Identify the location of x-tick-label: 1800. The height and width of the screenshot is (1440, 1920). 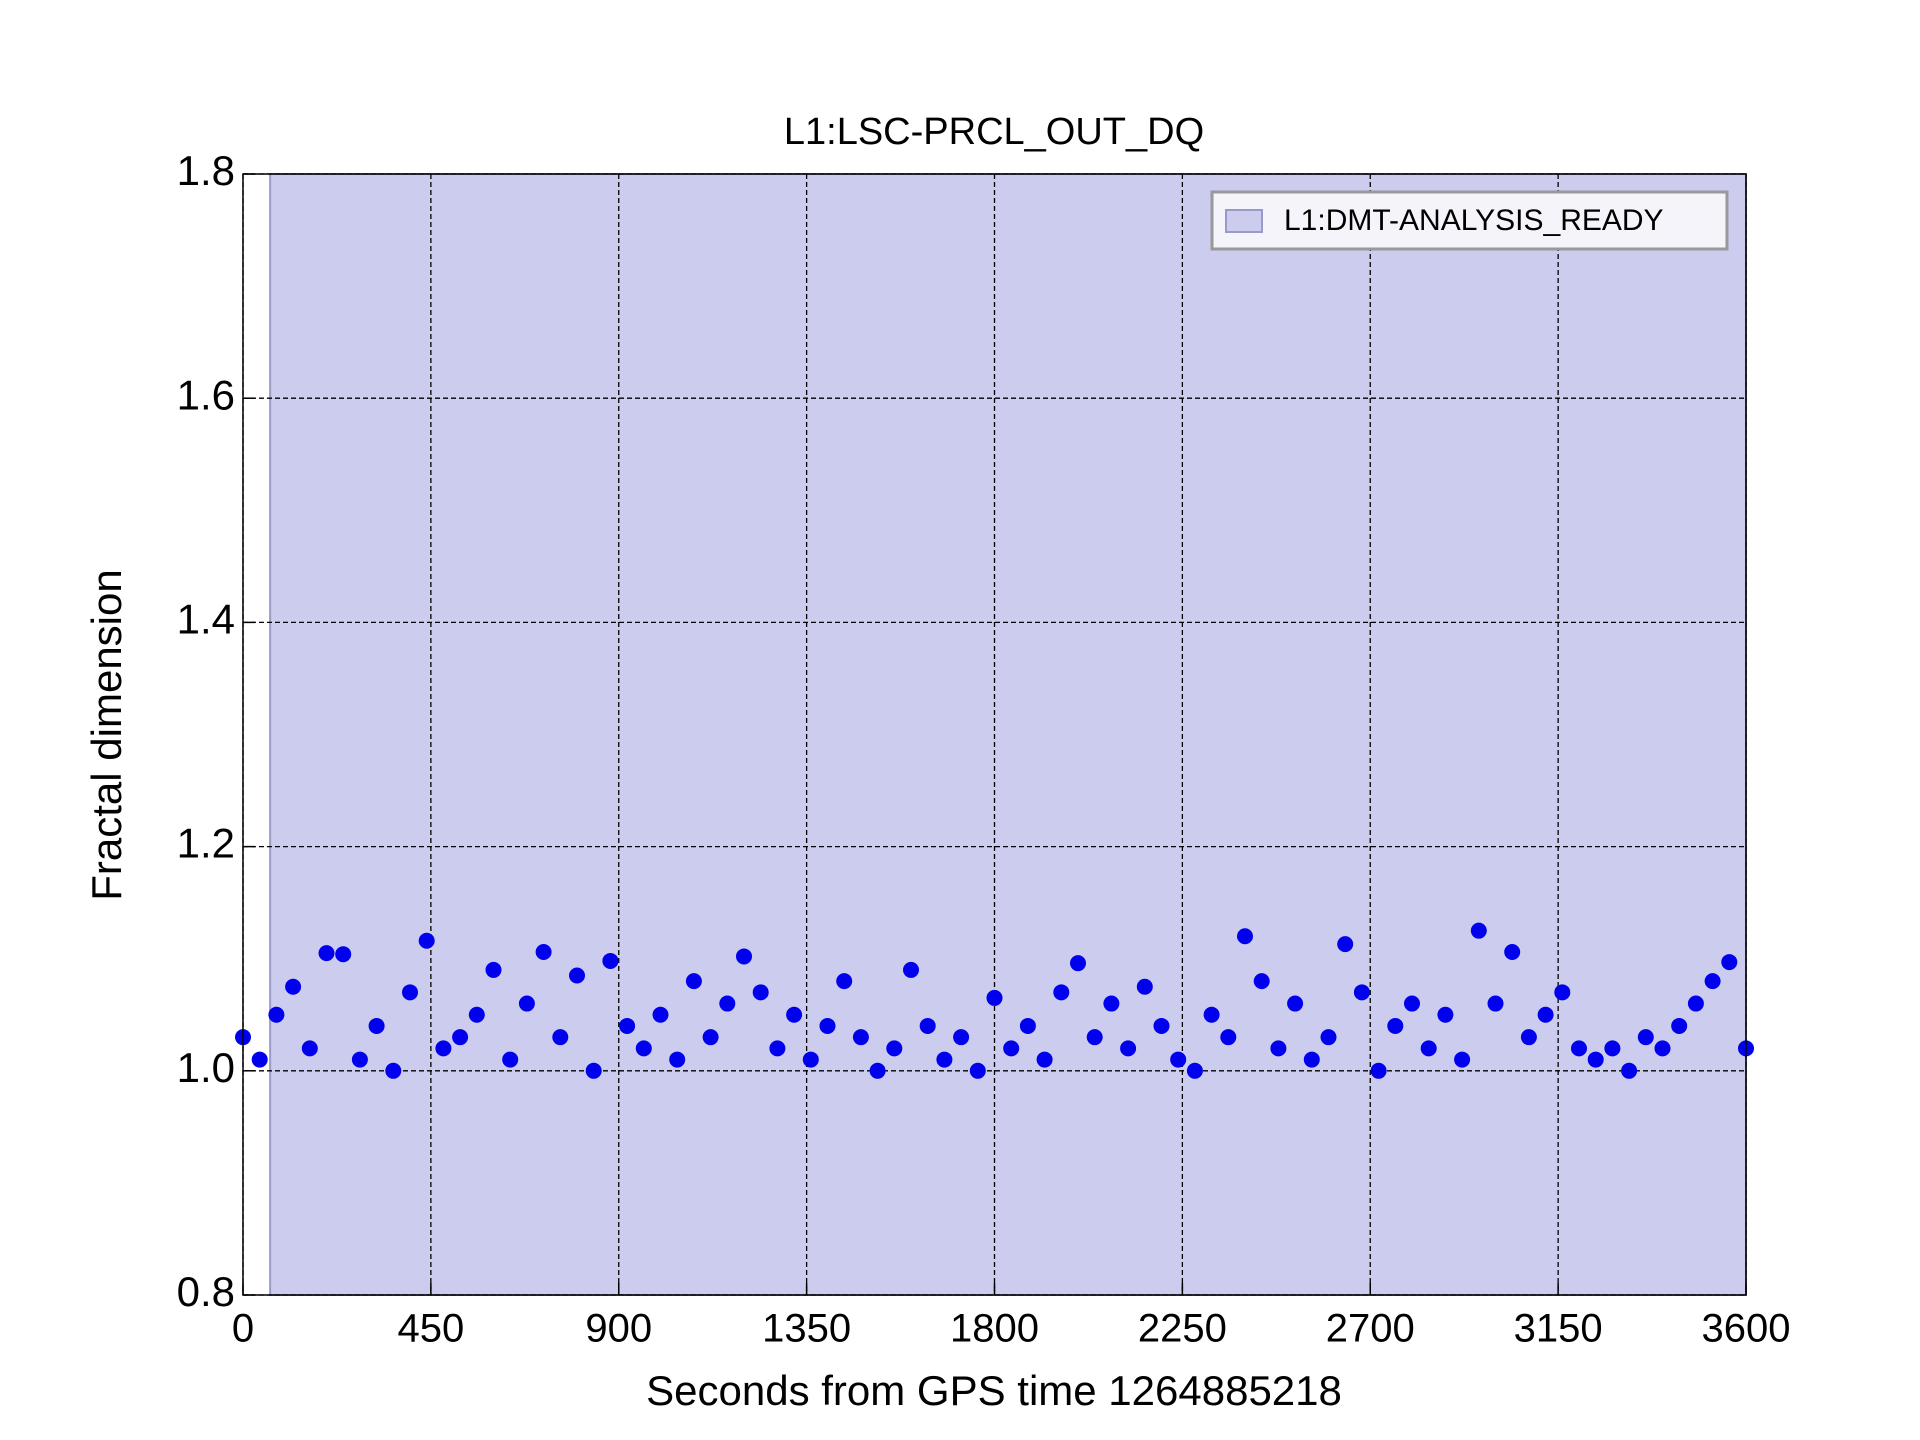
(994, 1329).